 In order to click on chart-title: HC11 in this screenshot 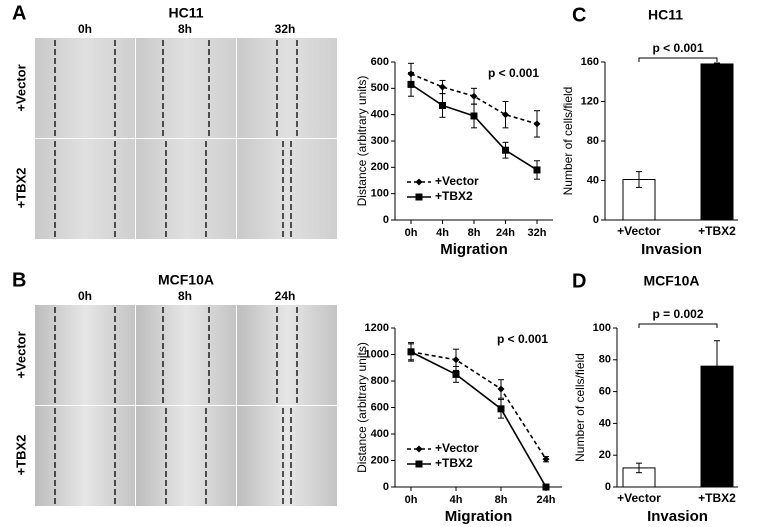, I will do `click(665, 15)`.